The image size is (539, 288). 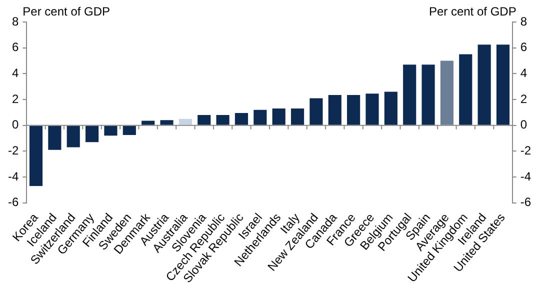 What do you see at coordinates (13, 150) in the screenshot?
I see `y-tick-label: -2` at bounding box center [13, 150].